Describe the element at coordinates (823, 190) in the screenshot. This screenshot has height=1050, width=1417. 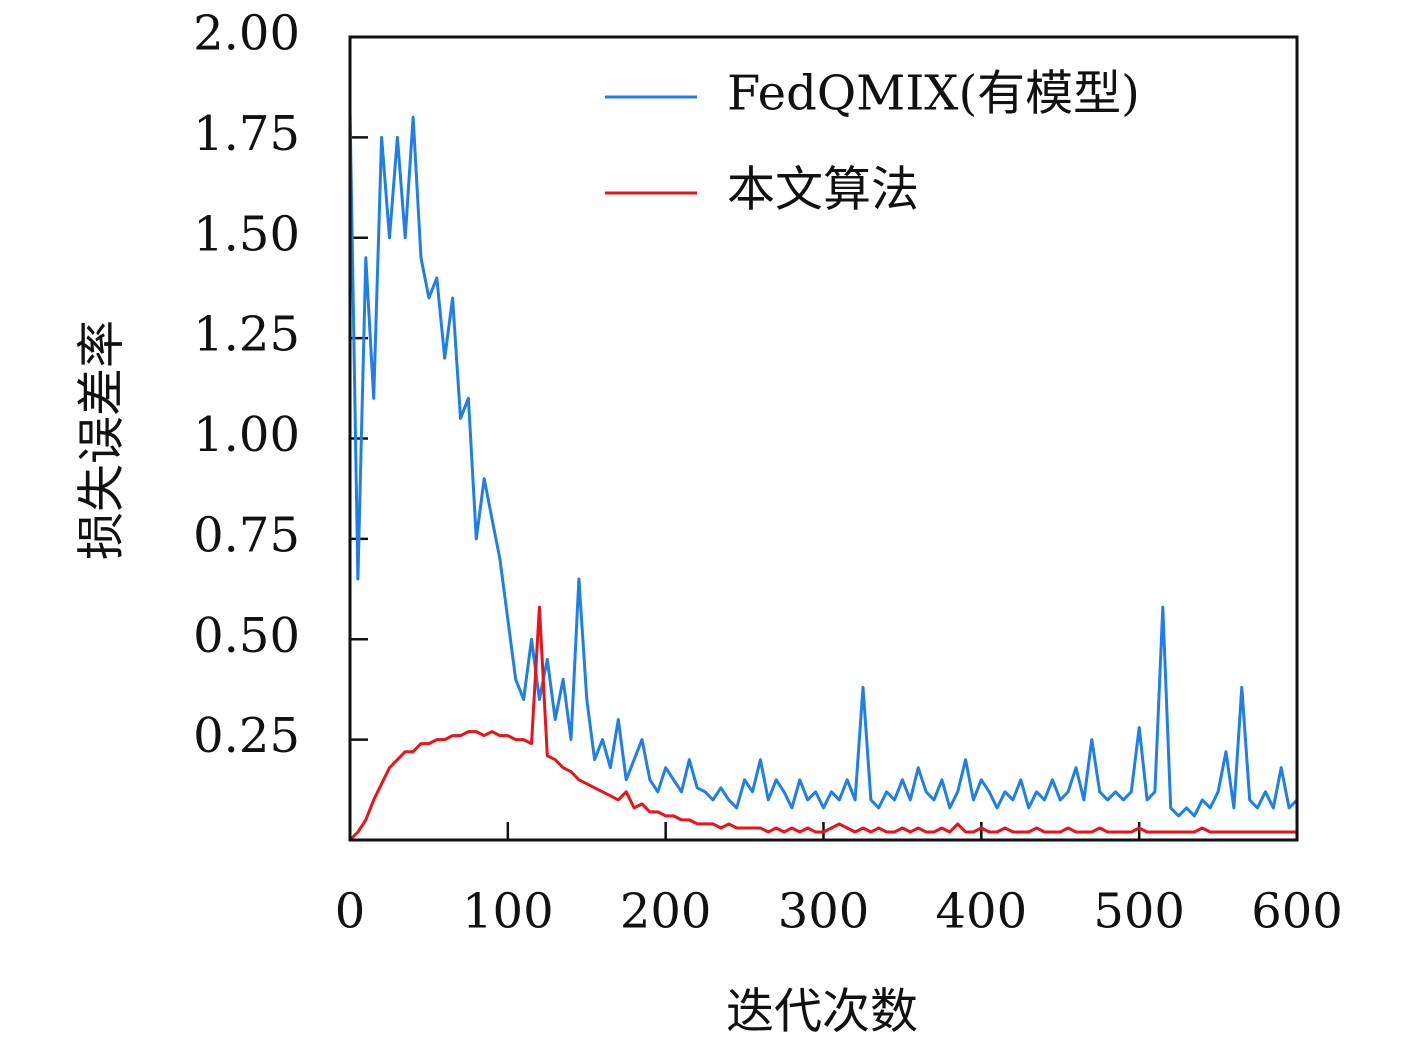
I see `legend-label: 本文算法` at that location.